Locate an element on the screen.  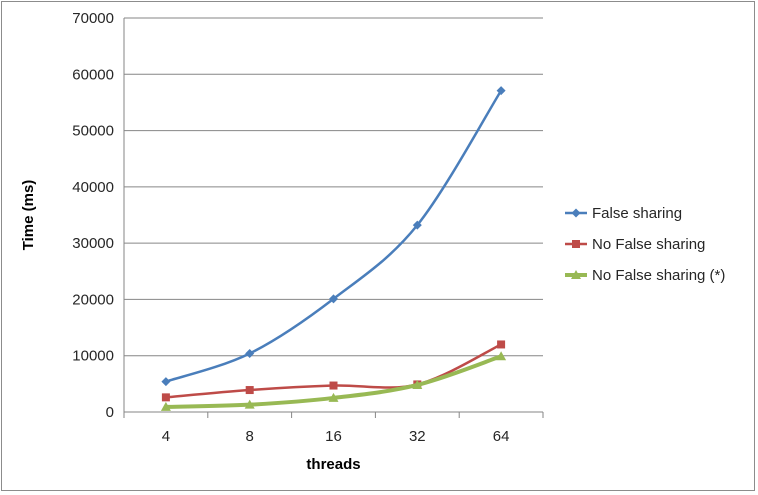
legend-item: No False sharing is located at coordinates (635, 244).